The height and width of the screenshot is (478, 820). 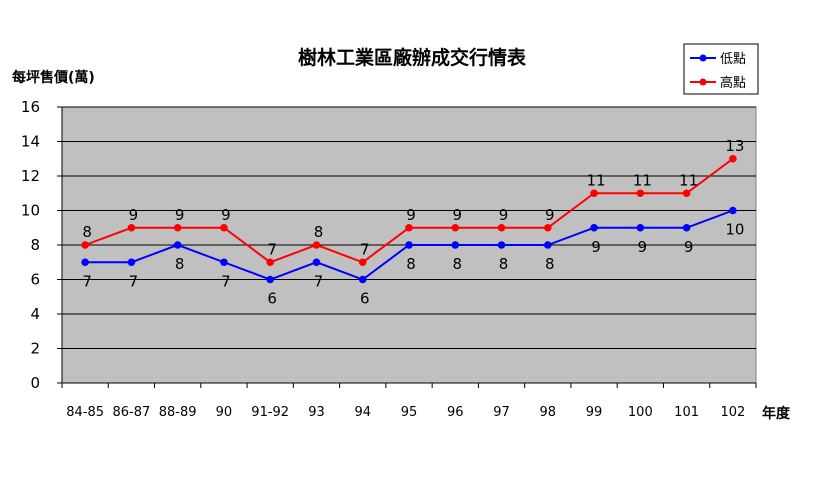 What do you see at coordinates (132, 412) in the screenshot?
I see `x-tick-label: 86-87` at bounding box center [132, 412].